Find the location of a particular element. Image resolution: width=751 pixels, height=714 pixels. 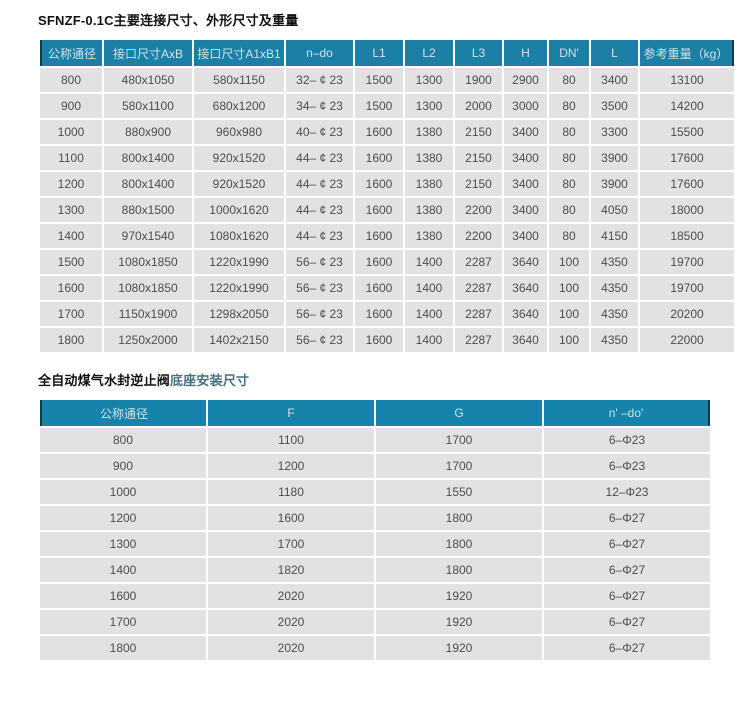

table-cell: 1920 is located at coordinates (459, 648).